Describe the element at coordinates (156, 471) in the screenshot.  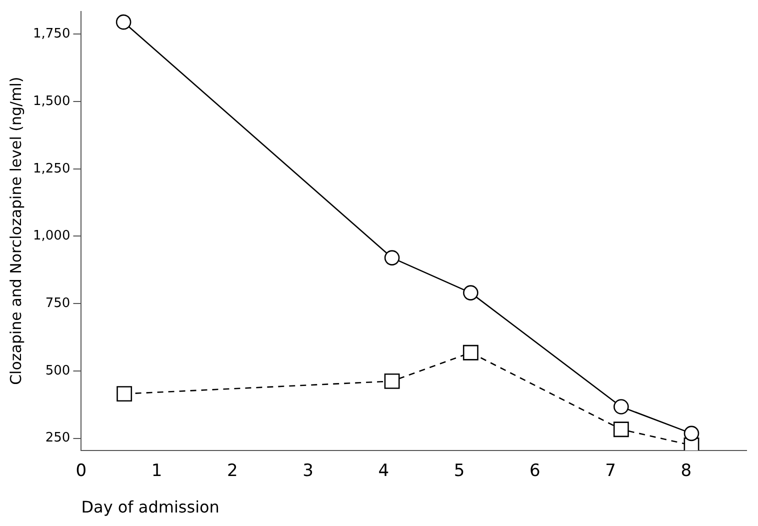
I see `x-tick-label: 1` at that location.